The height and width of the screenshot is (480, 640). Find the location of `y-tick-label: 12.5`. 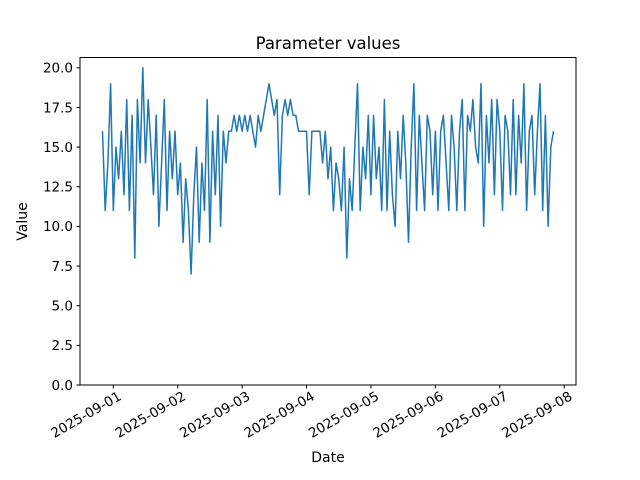

y-tick-label: 12.5 is located at coordinates (58, 188).